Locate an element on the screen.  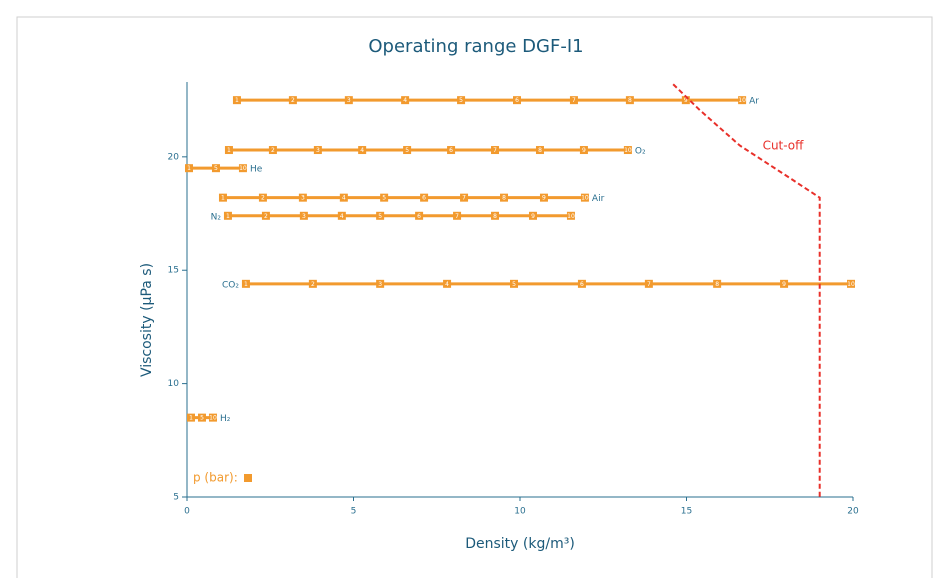
legend-marker is located at coordinates (248, 478).